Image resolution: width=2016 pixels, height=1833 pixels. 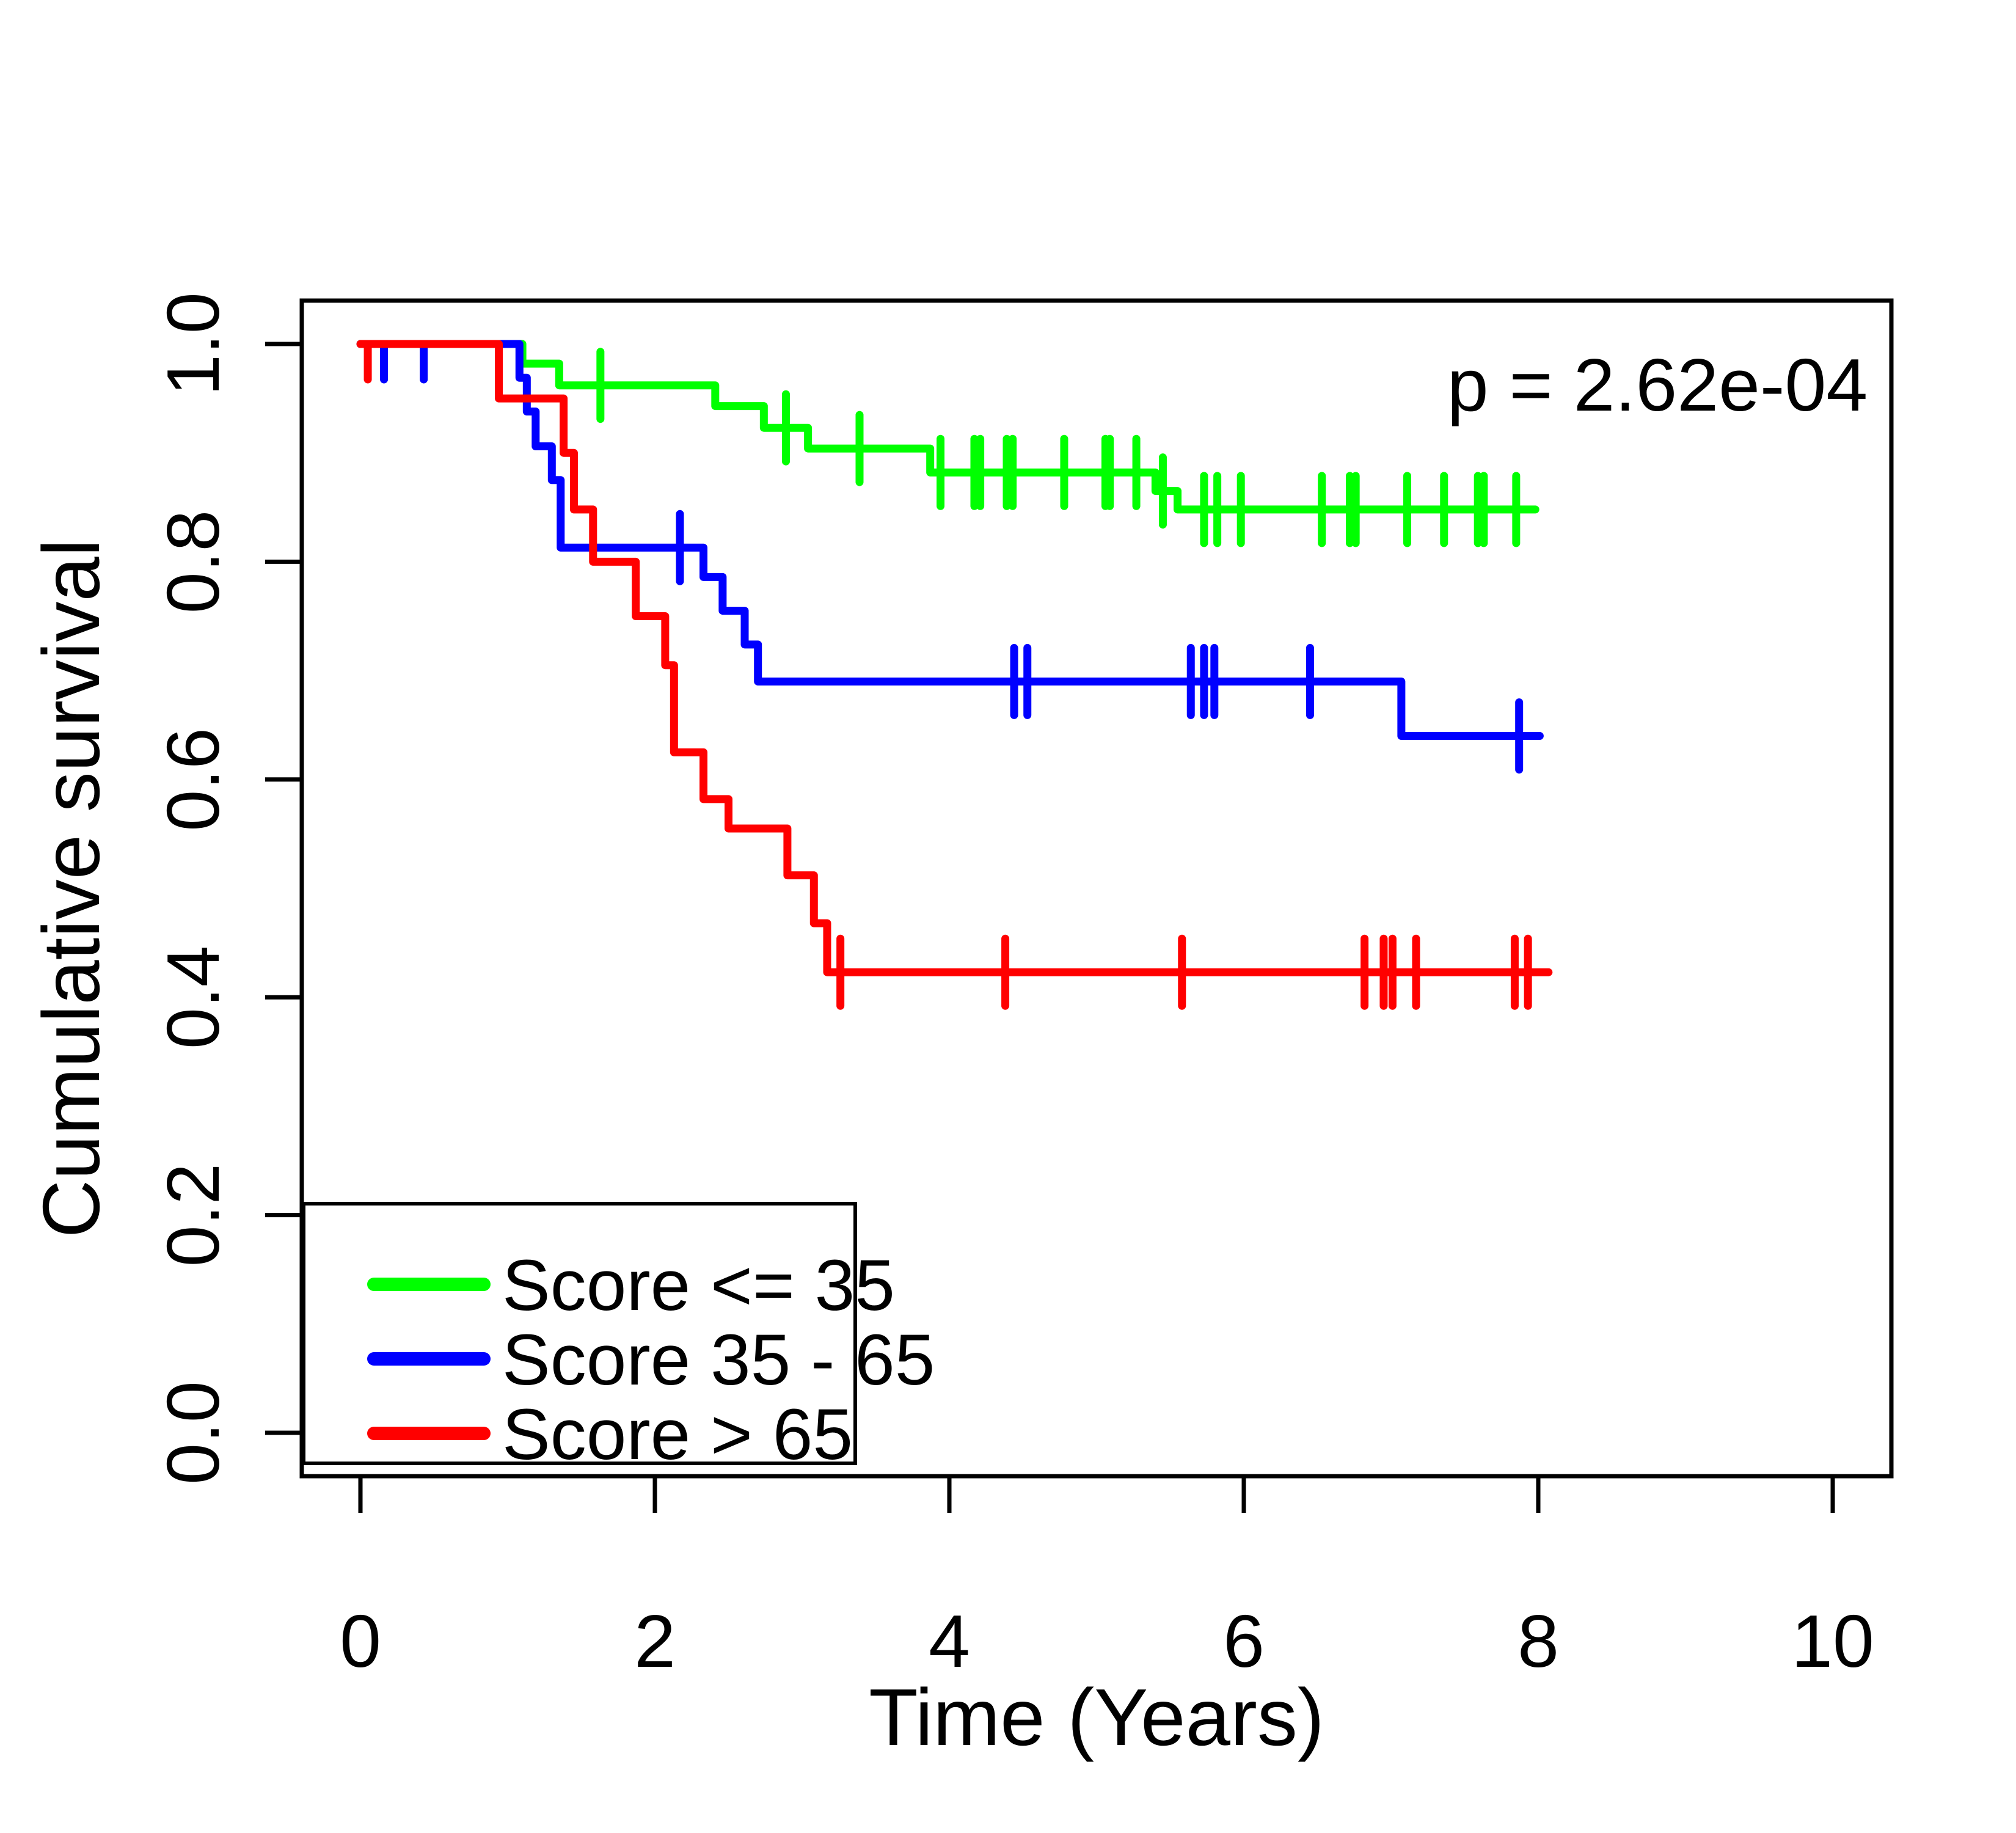 What do you see at coordinates (194, 1433) in the screenshot?
I see `y-tick-label-0.0: 0.0` at bounding box center [194, 1433].